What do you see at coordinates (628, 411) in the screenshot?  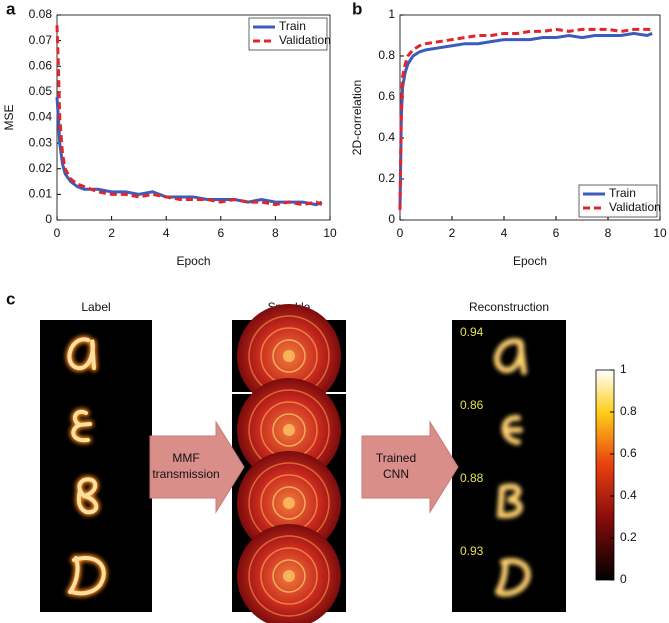 I see `colorbar-tick-label: 0.8` at bounding box center [628, 411].